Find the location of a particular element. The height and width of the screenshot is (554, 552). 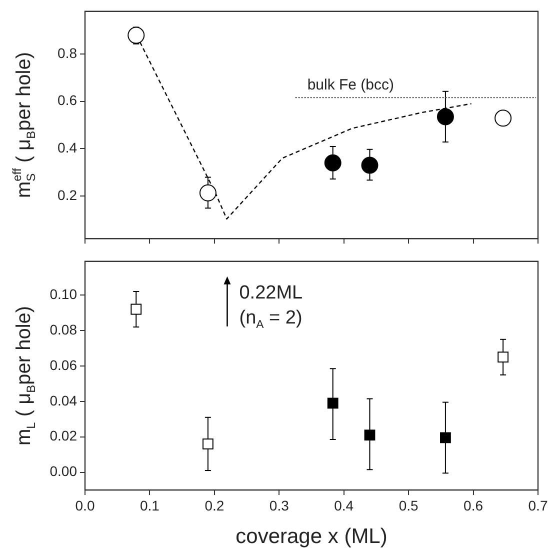

y-tick-label: 0.00 is located at coordinates (64, 471).